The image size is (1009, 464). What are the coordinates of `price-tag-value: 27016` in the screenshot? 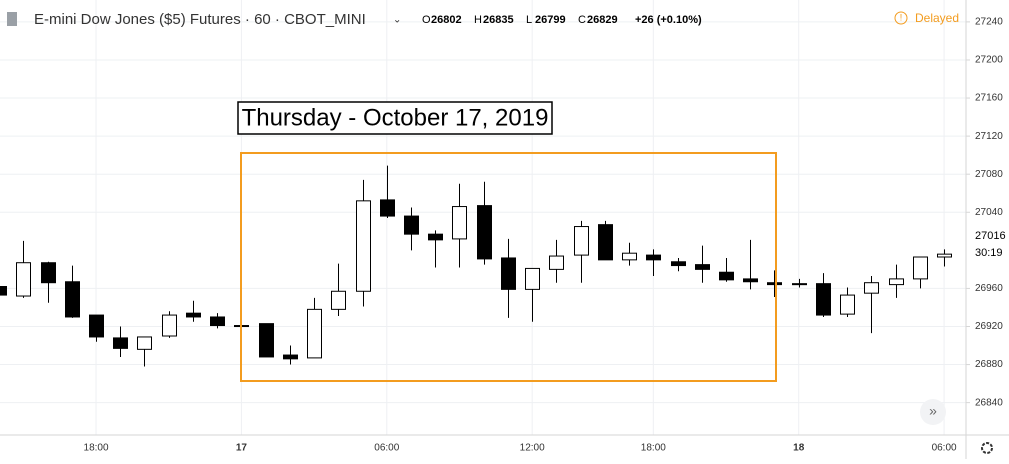 It's located at (990, 236).